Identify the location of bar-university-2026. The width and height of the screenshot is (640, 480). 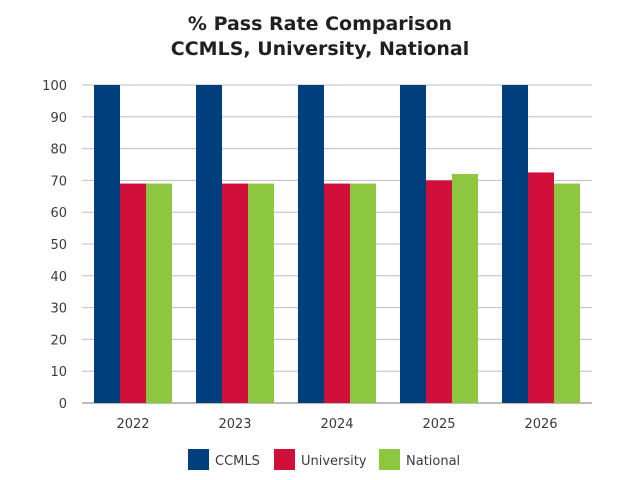
(541, 287).